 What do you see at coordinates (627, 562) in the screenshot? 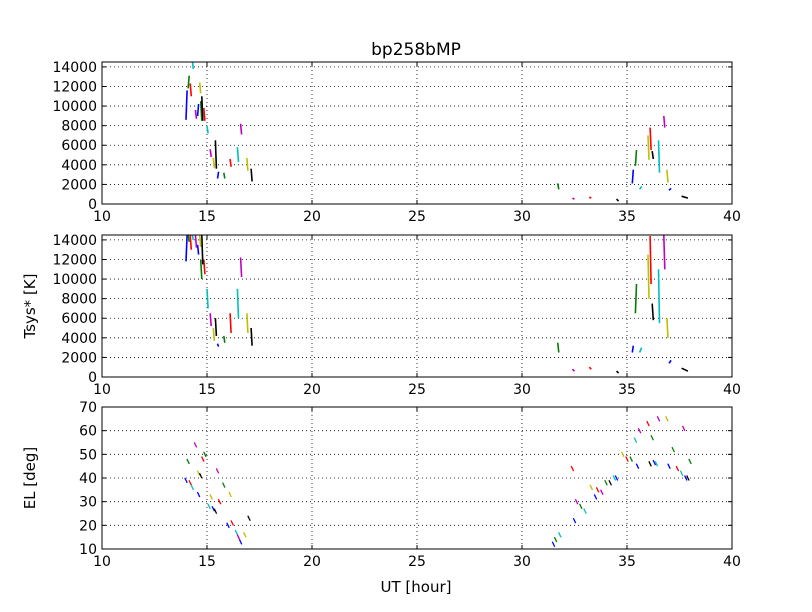
I see `x-tick-label: 35` at bounding box center [627, 562].